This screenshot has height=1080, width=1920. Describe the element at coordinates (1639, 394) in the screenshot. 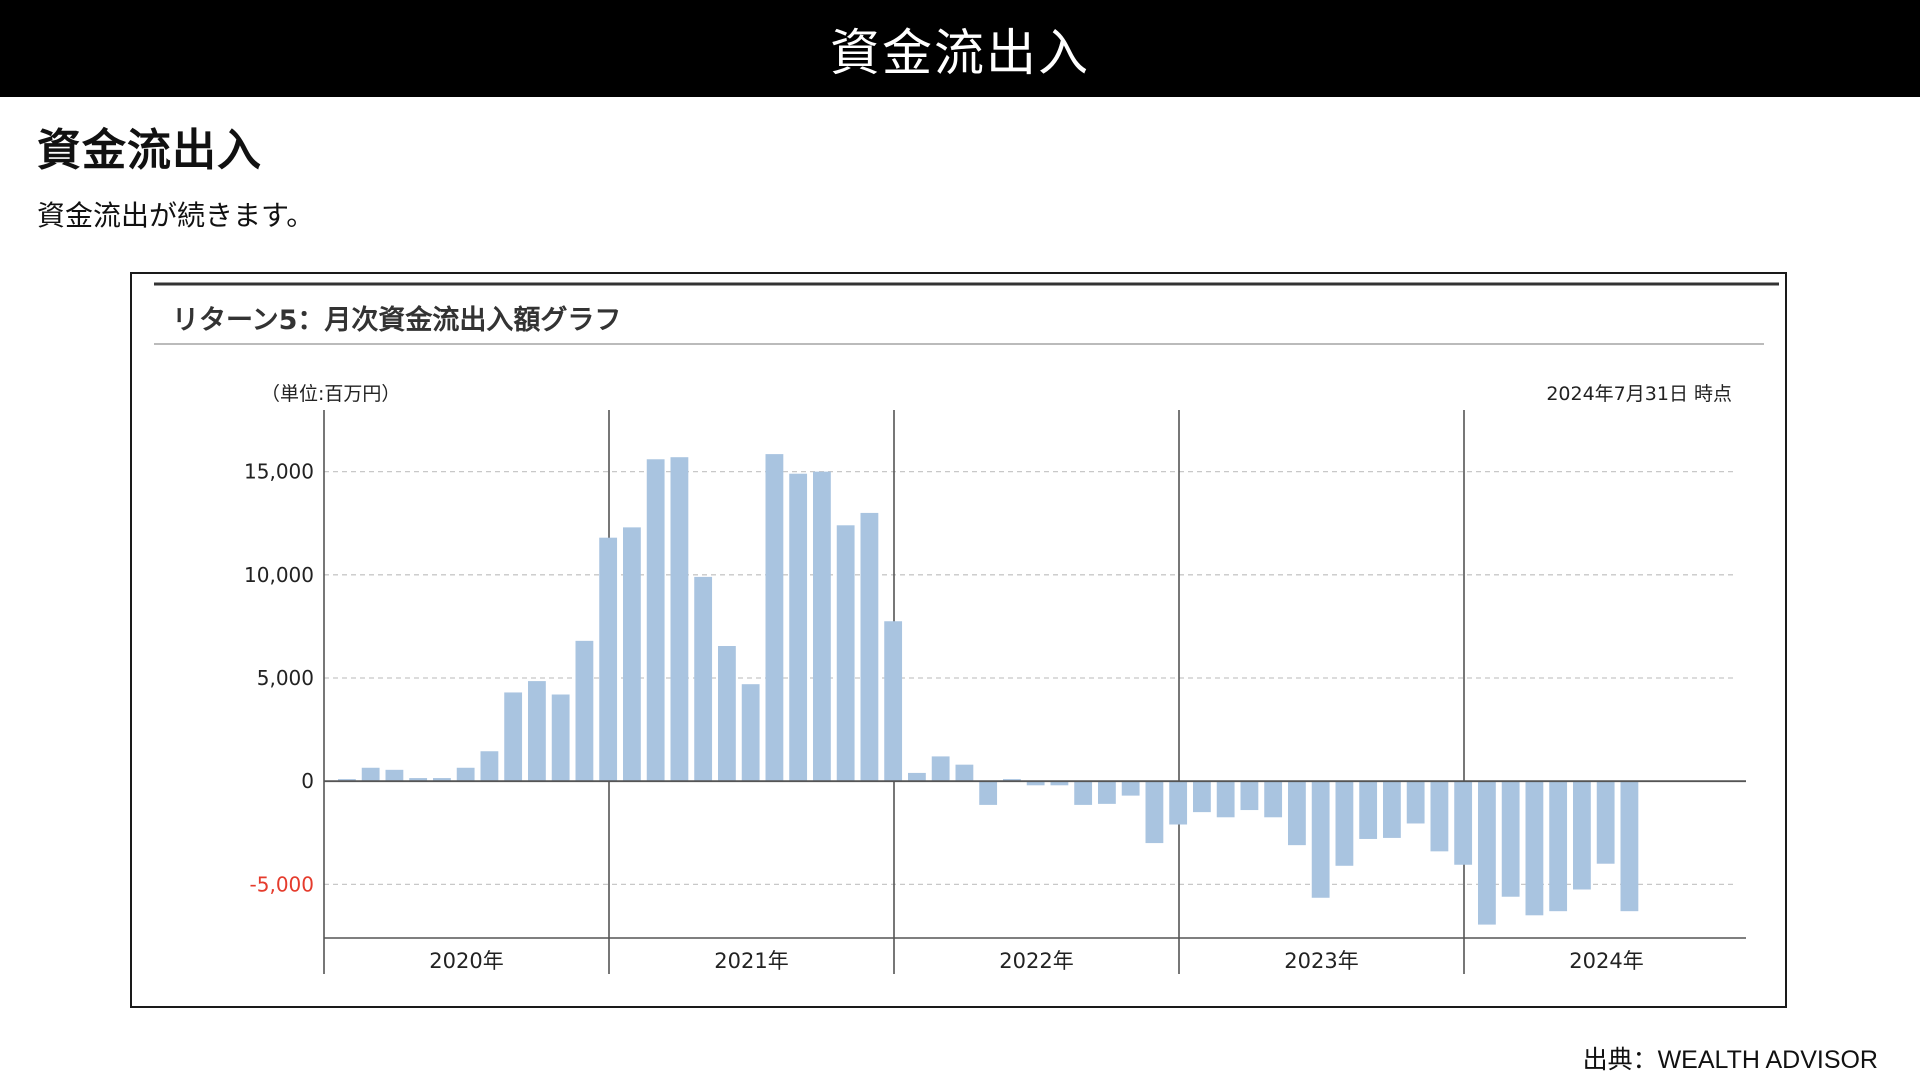

I see `as-of-label: 2024年7月31日 時点` at that location.